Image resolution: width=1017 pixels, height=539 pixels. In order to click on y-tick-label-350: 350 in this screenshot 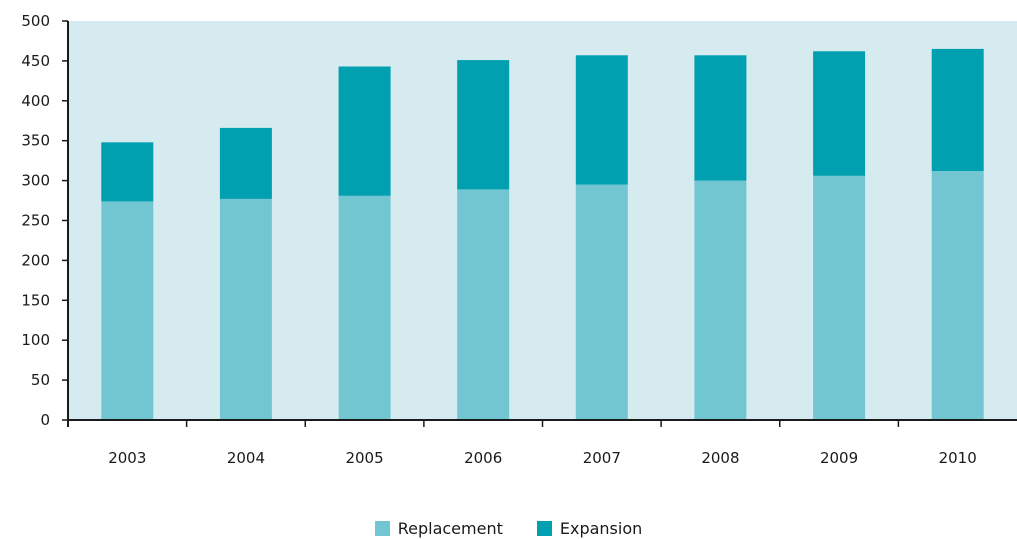, I will do `click(35, 141)`.